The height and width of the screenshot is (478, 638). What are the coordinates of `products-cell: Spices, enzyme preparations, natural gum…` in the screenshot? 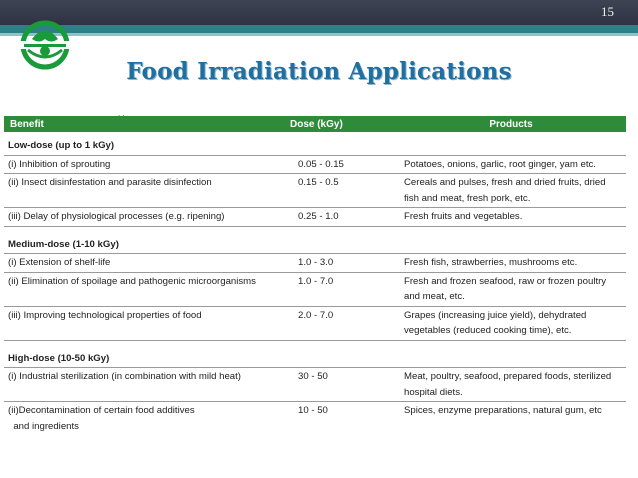 It's located at (503, 410).